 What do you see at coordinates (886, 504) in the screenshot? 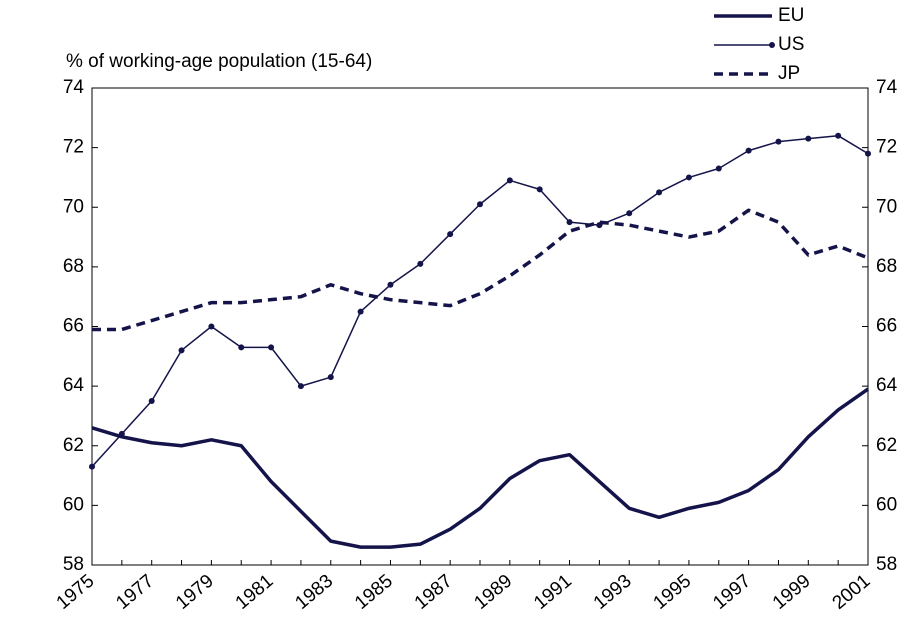
I see `y2-tick-label: 60` at bounding box center [886, 504].